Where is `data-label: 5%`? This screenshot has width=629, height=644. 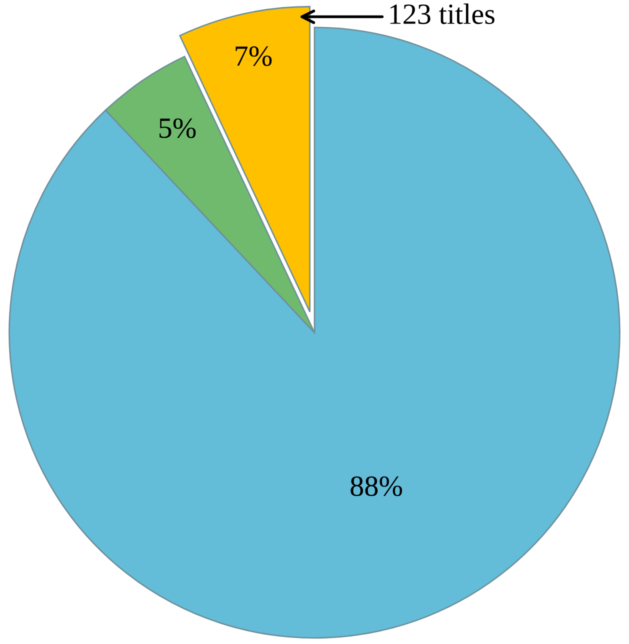 data-label: 5% is located at coordinates (178, 128).